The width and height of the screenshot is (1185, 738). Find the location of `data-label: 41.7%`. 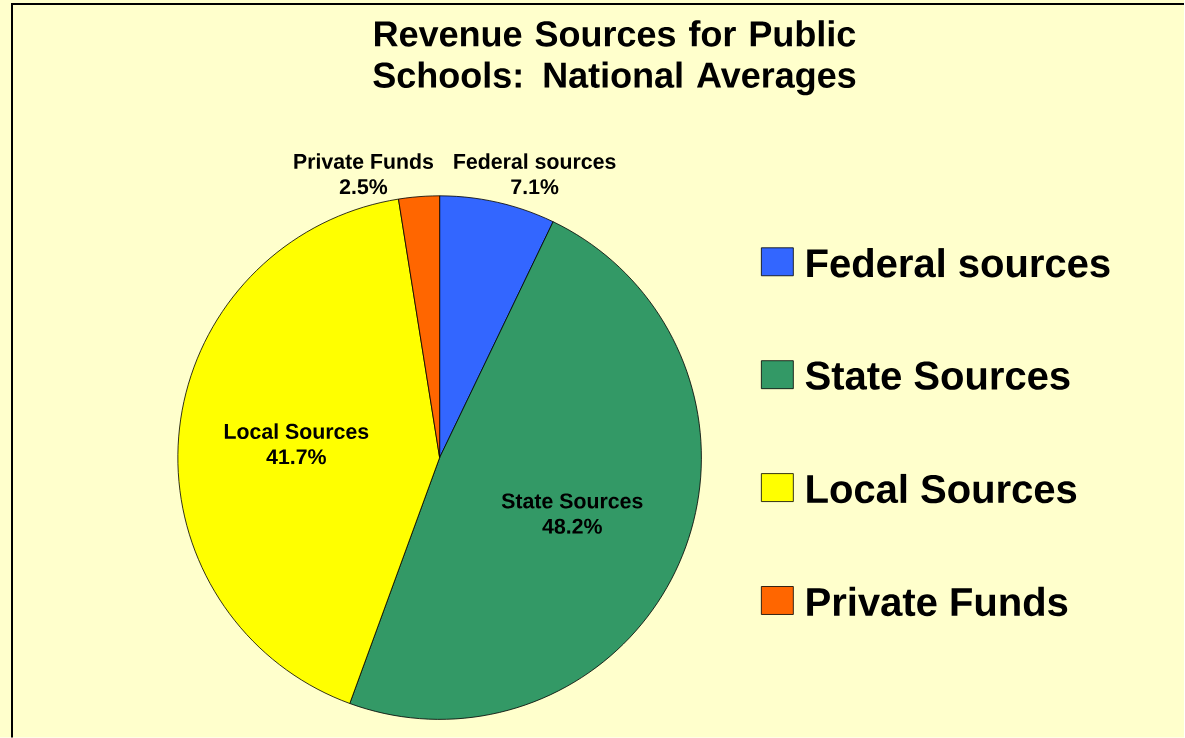

data-label: 41.7% is located at coordinates (296, 457).